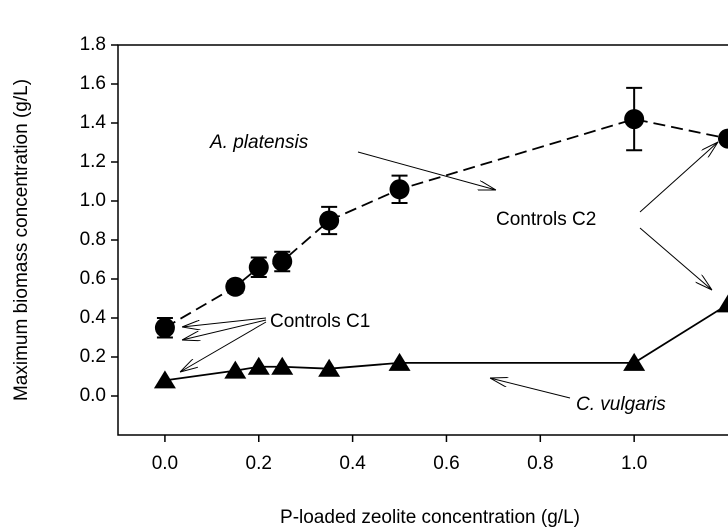  I want to click on y-tick-label: 1.4, so click(93, 122).